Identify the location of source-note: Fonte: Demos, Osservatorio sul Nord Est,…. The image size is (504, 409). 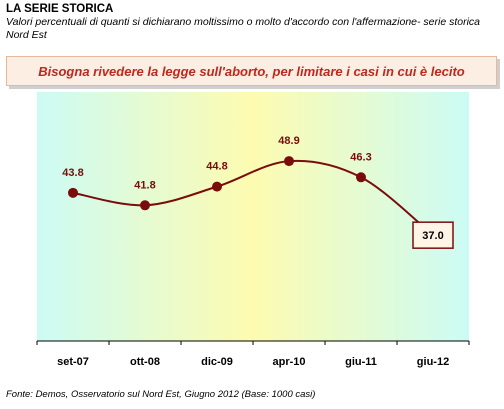
(161, 394).